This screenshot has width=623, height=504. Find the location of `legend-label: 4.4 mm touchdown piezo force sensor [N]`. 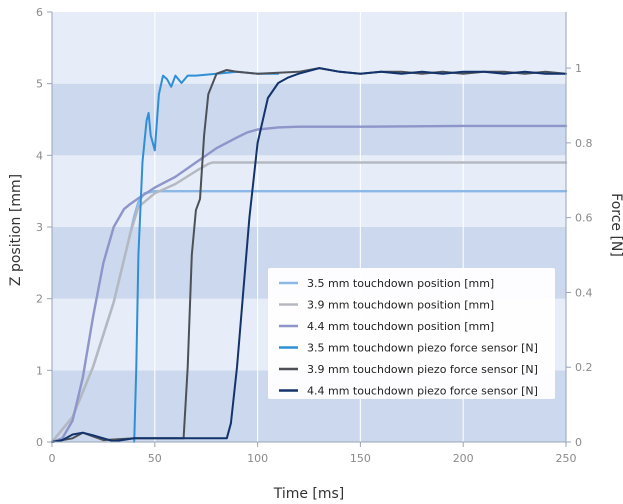

legend-label: 4.4 mm touchdown piezo force sensor [N] is located at coordinates (422, 391).